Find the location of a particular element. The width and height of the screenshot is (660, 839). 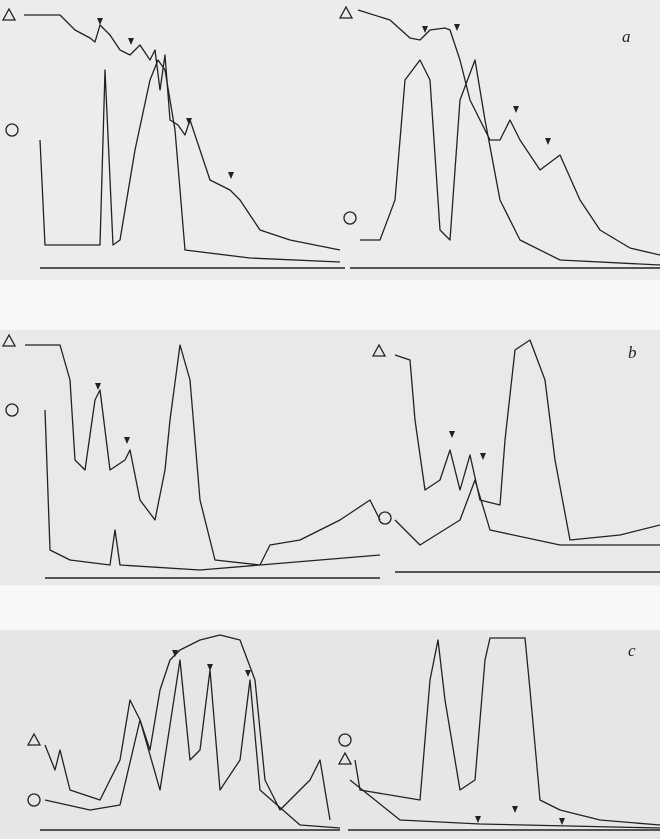

panel-label: b is located at coordinates (632, 352).